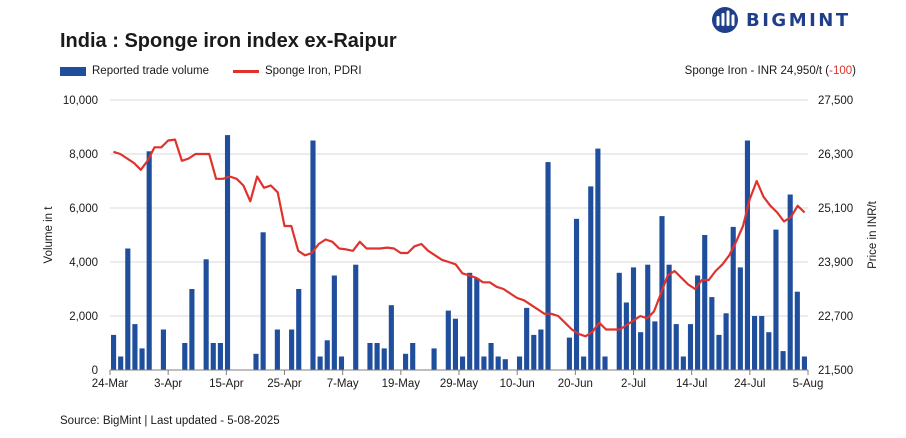 The width and height of the screenshot is (906, 438). What do you see at coordinates (83, 209) in the screenshot?
I see `y-tick-left: 6,000` at bounding box center [83, 209].